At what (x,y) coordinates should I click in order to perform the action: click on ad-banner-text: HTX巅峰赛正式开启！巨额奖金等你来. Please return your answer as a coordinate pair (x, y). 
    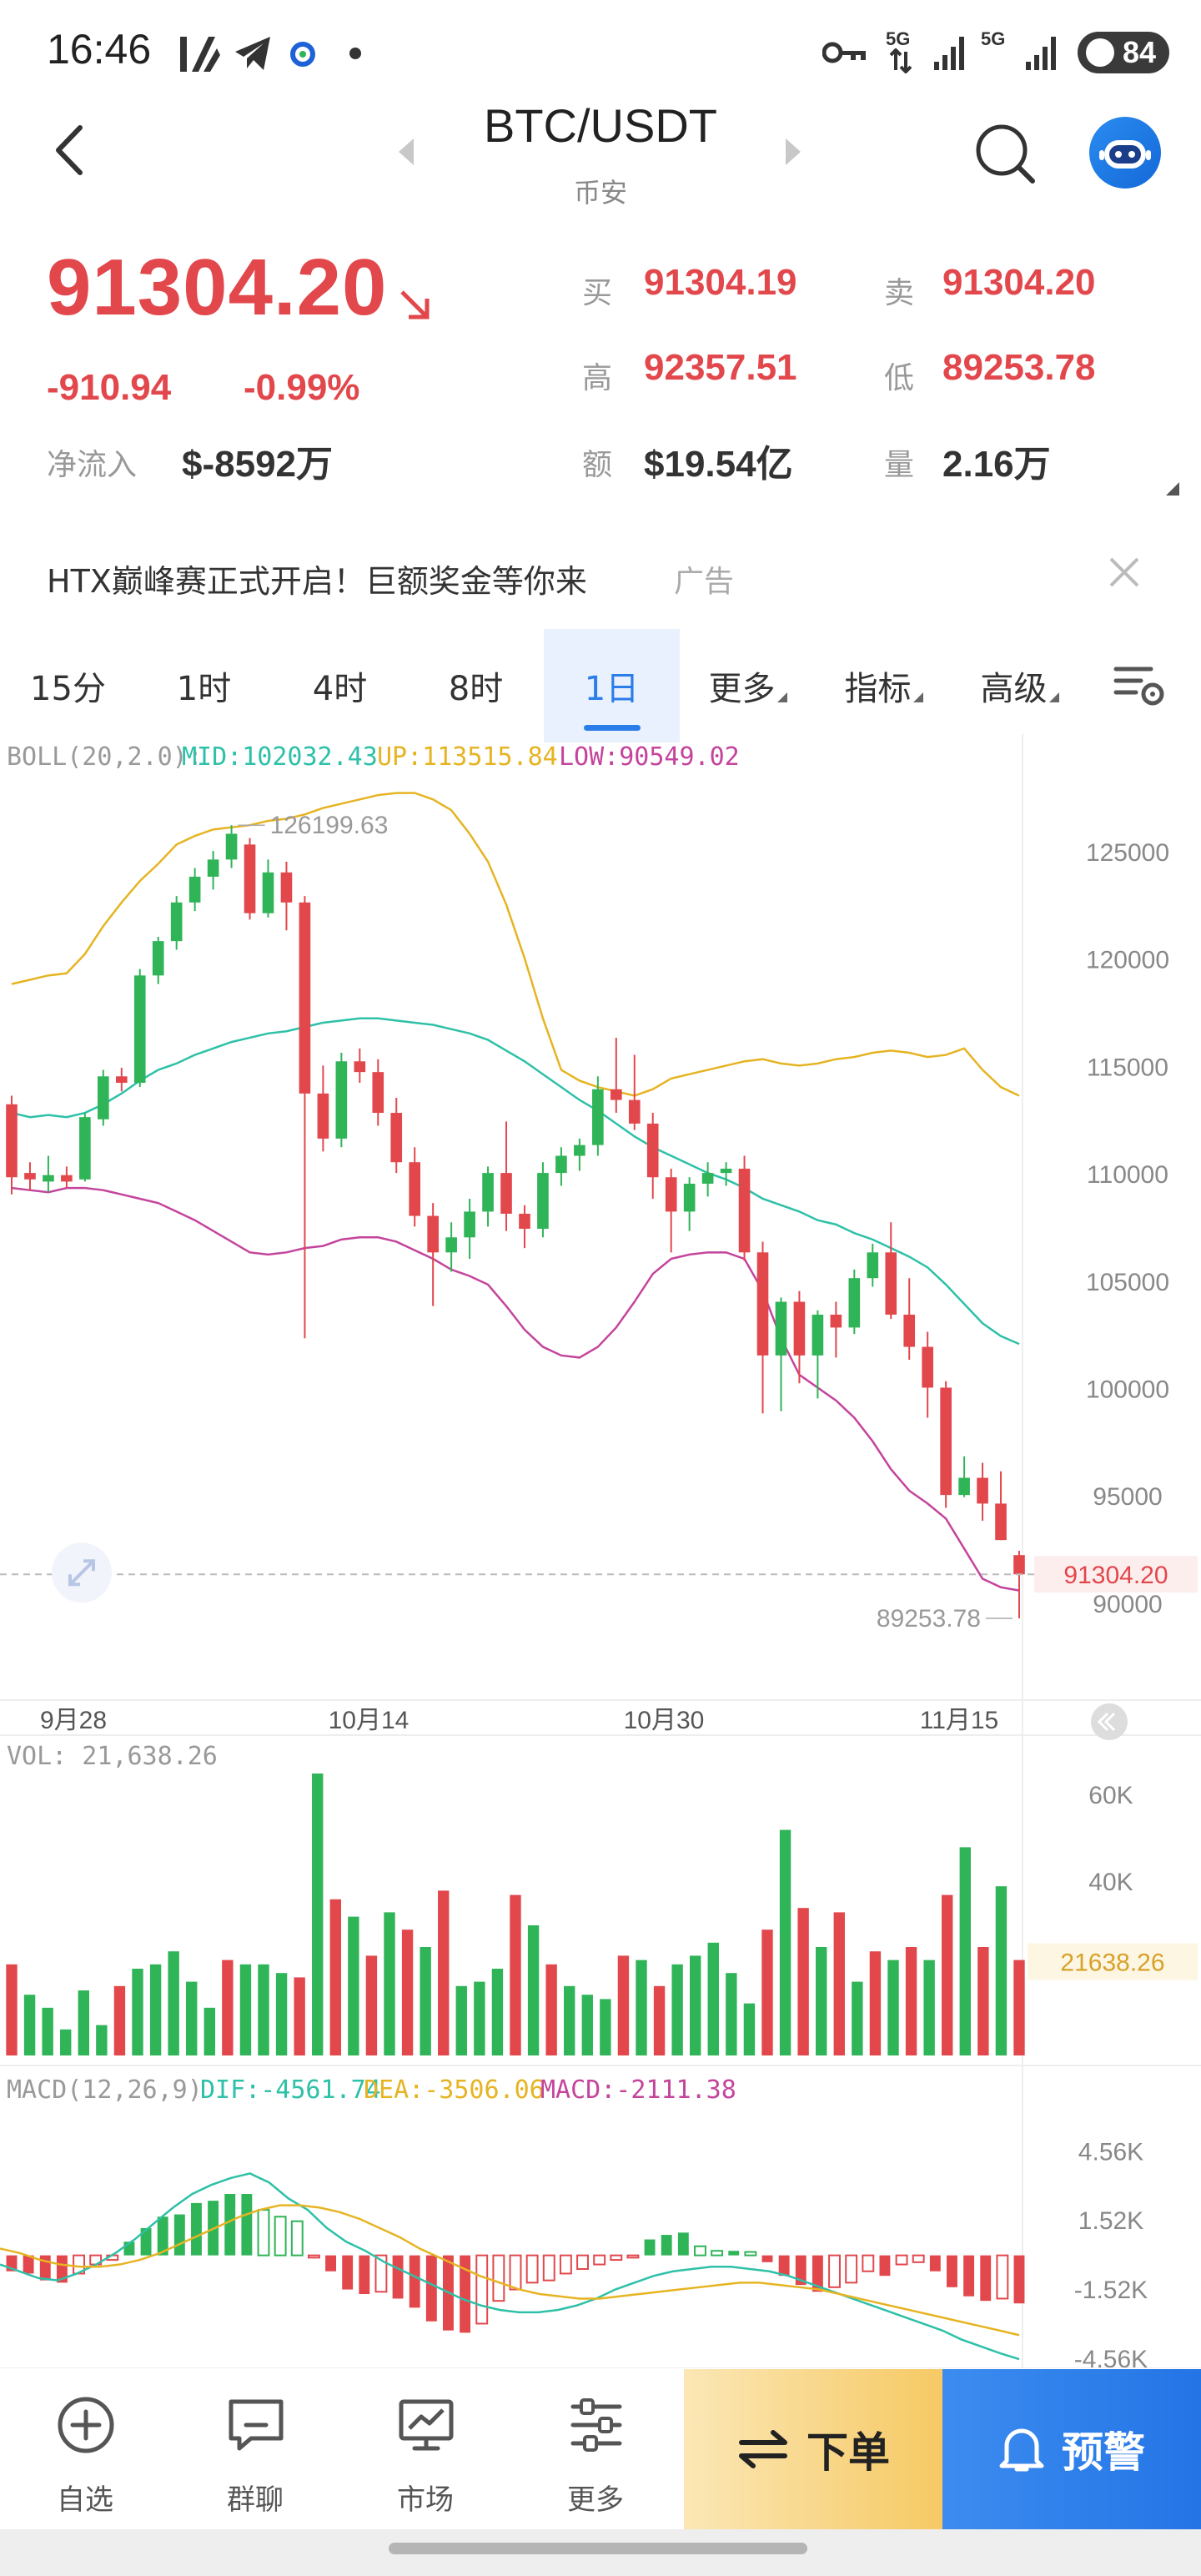
    Looking at the image, I should click on (317, 581).